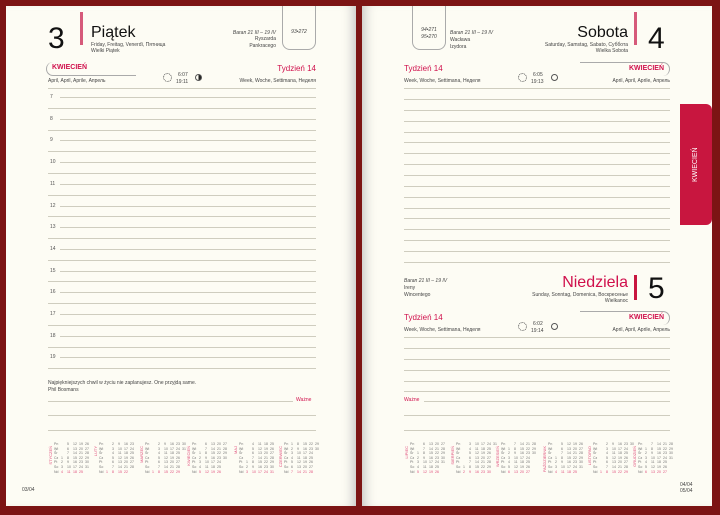 Image resolution: width=720 pixels, height=515 pixels. What do you see at coordinates (128, 45) in the screenshot?
I see `day-translations: Friday, Freitag, Venerdì, Пятница` at bounding box center [128, 45].